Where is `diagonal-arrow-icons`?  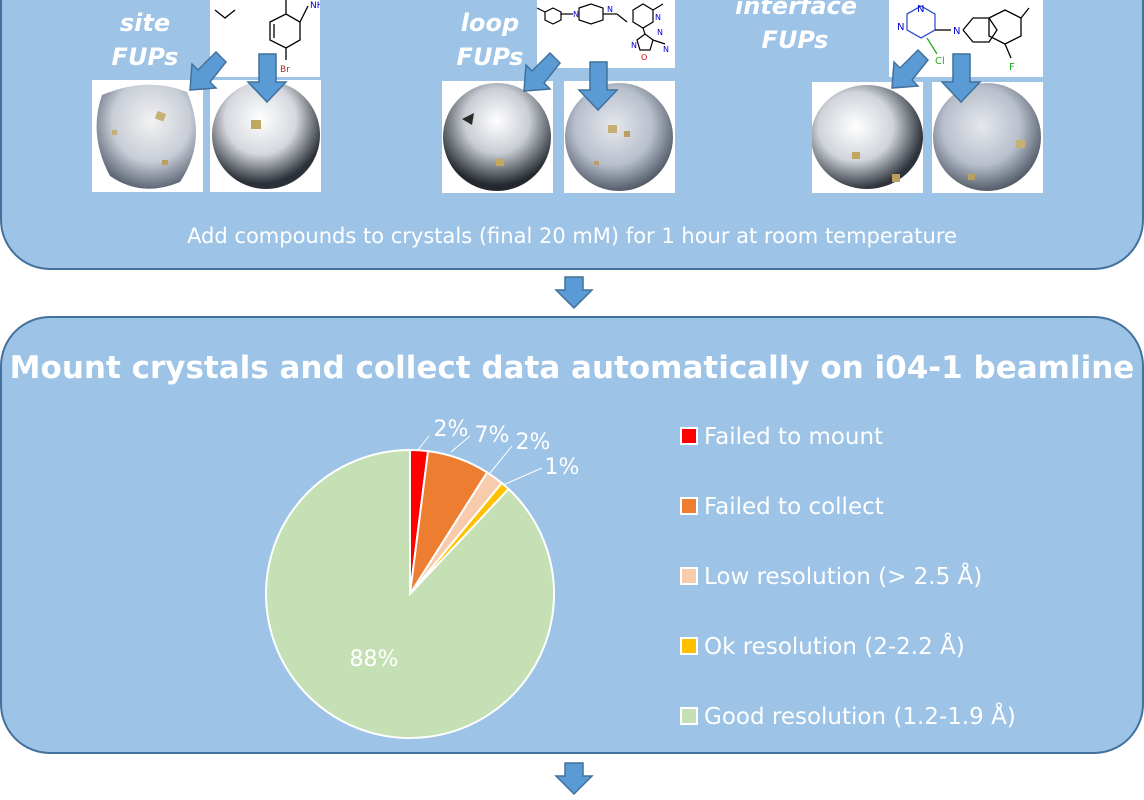 diagonal-arrow-icons is located at coordinates (585, 80).